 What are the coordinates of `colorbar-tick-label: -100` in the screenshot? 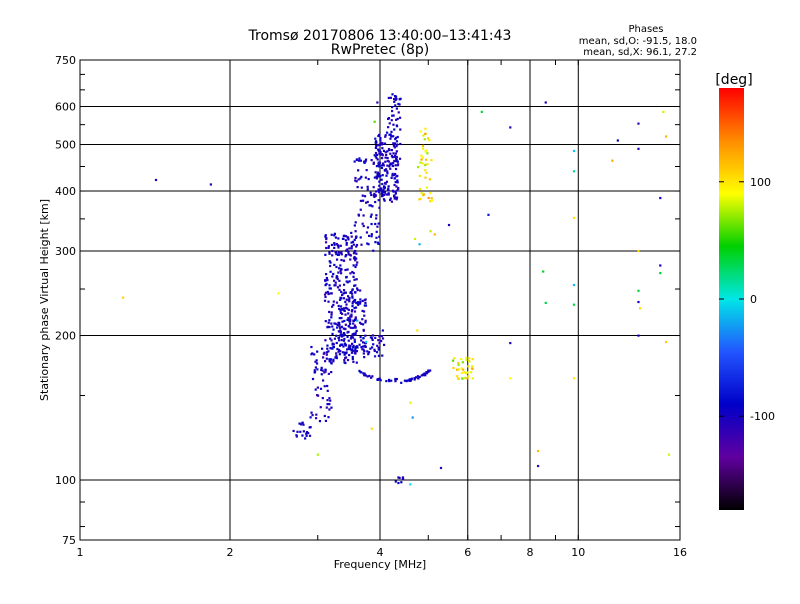 It's located at (762, 416).